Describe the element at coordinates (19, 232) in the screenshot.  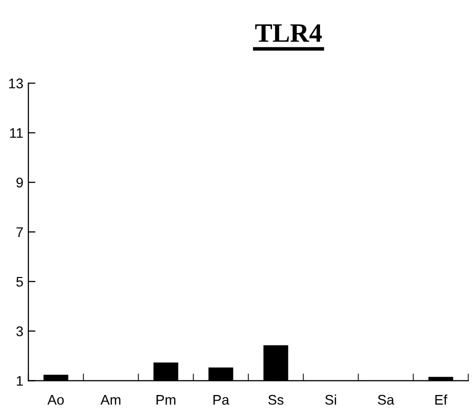
I see `y-tick-label: 7` at that location.